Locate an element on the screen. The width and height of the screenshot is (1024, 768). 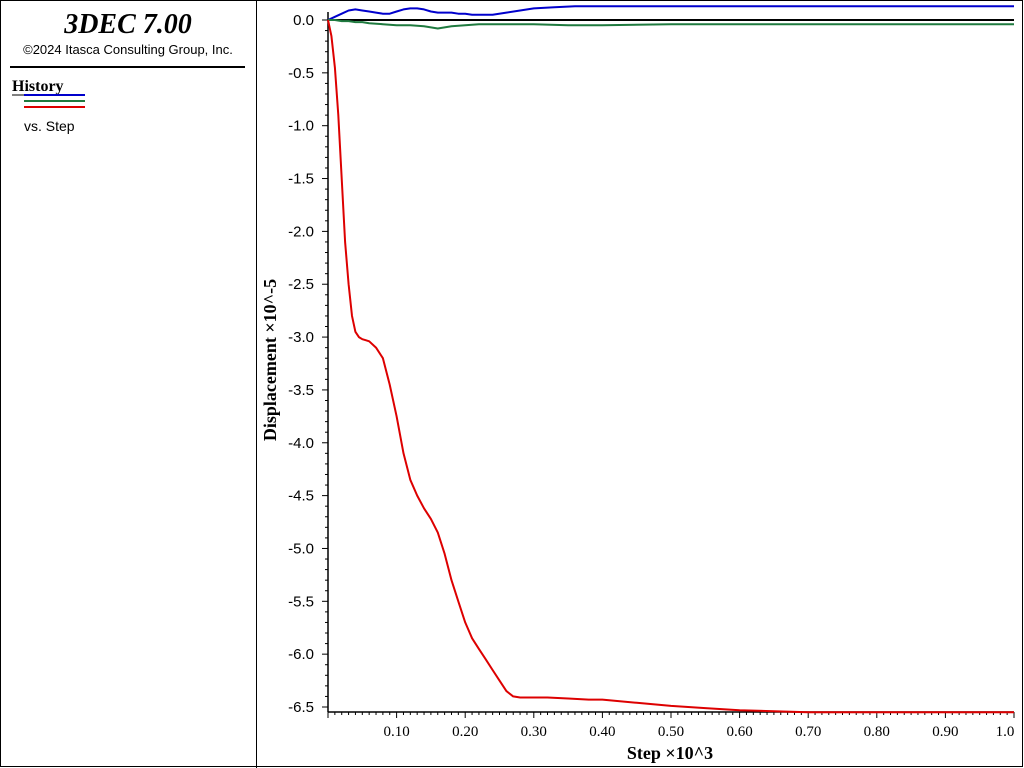
y-tick-label: -2.0 is located at coordinates (301, 231).